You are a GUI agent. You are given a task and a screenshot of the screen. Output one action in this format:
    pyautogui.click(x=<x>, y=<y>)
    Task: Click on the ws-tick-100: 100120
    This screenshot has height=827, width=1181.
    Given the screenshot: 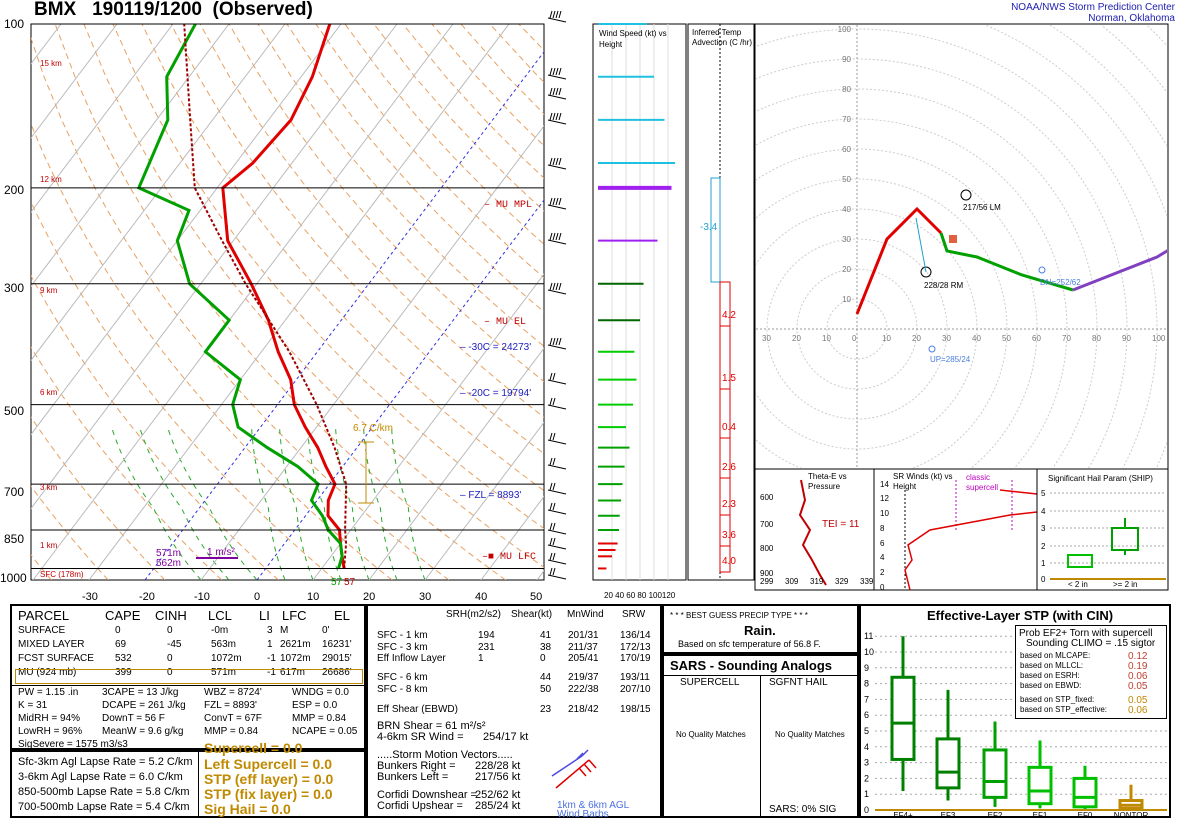 What is the action you would take?
    pyautogui.click(x=662, y=595)
    